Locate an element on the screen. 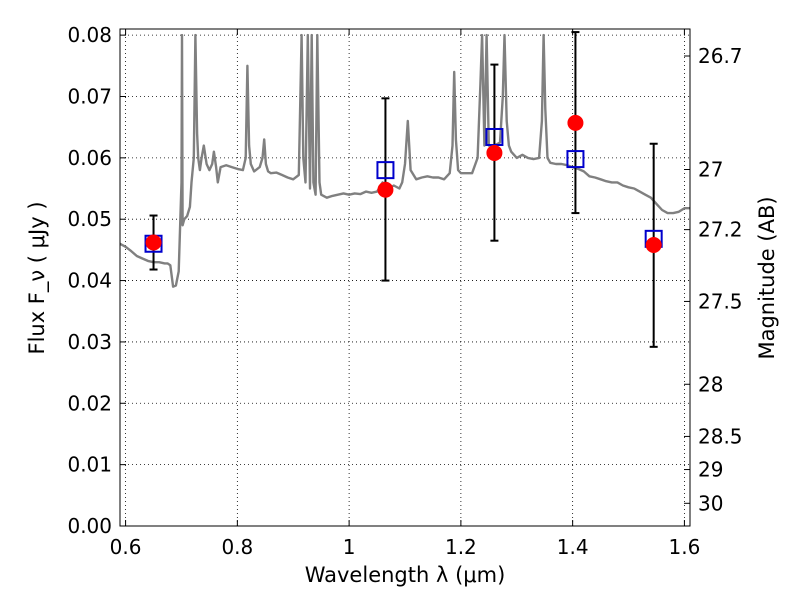 This screenshot has height=600, width=800. y-tick-label: 0.02 is located at coordinates (89, 403).